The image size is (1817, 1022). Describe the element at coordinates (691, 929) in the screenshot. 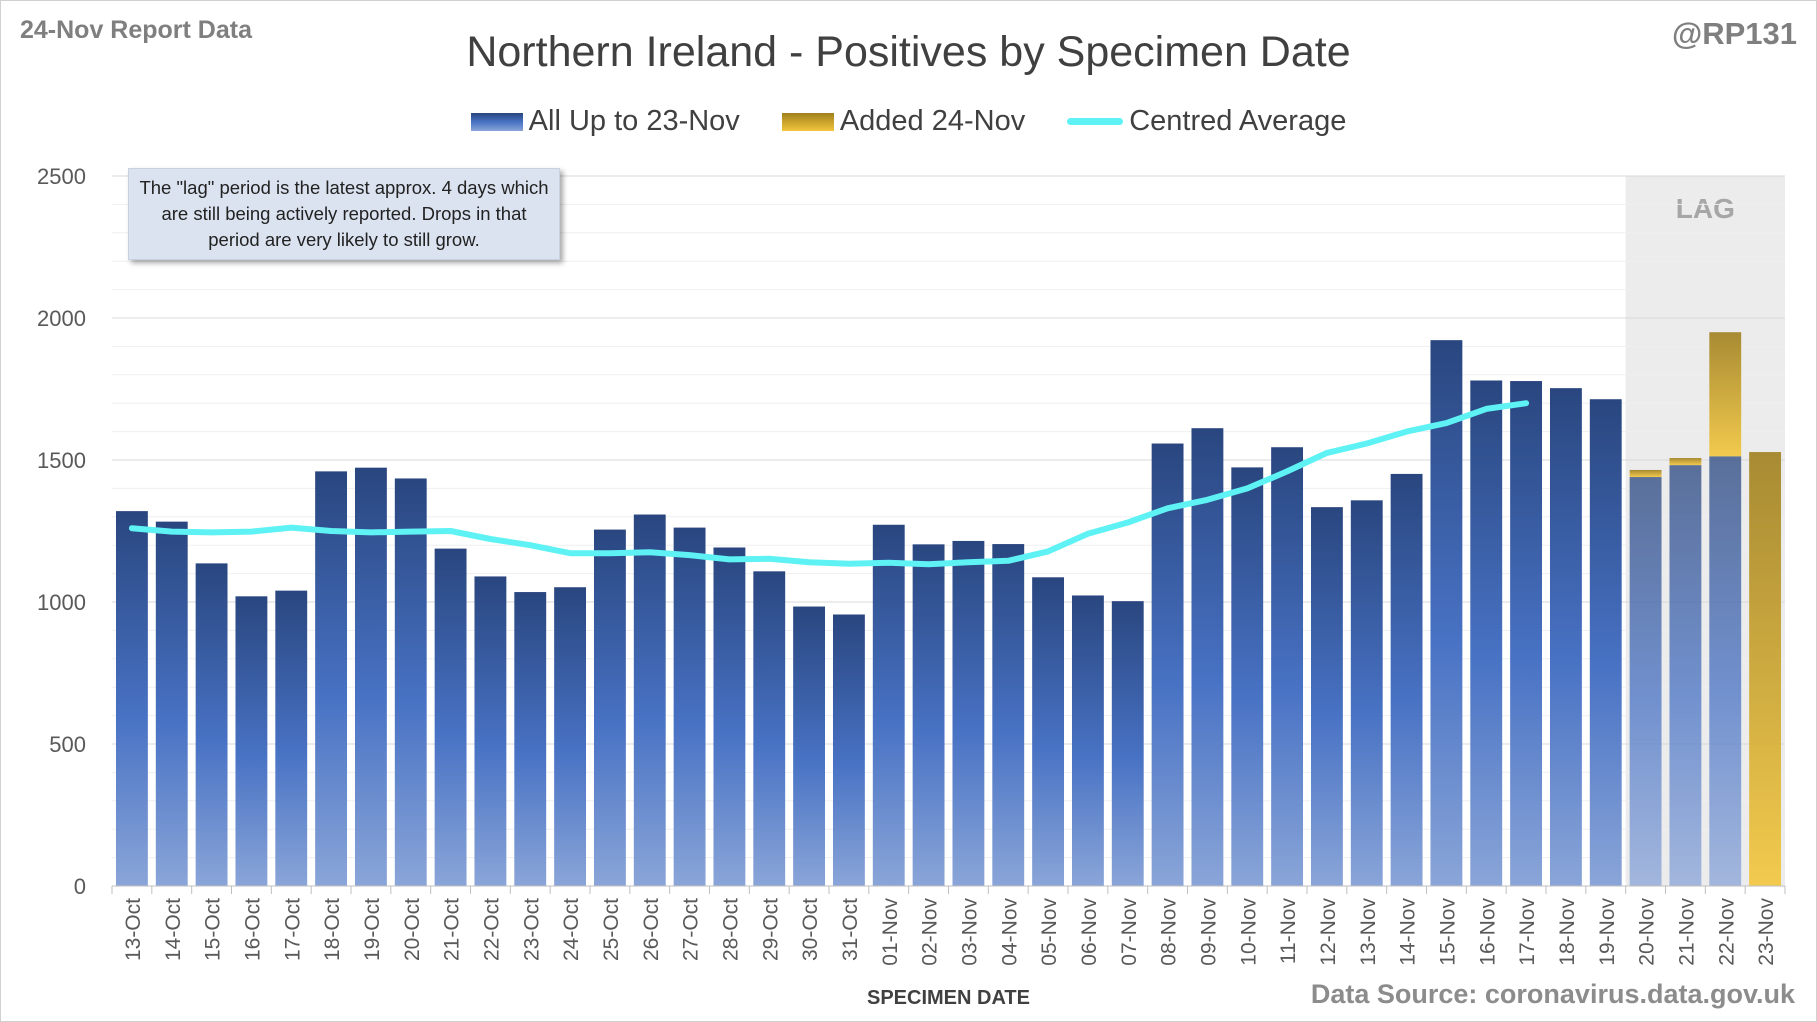

I see `x-tick-label: 27-Oct` at that location.